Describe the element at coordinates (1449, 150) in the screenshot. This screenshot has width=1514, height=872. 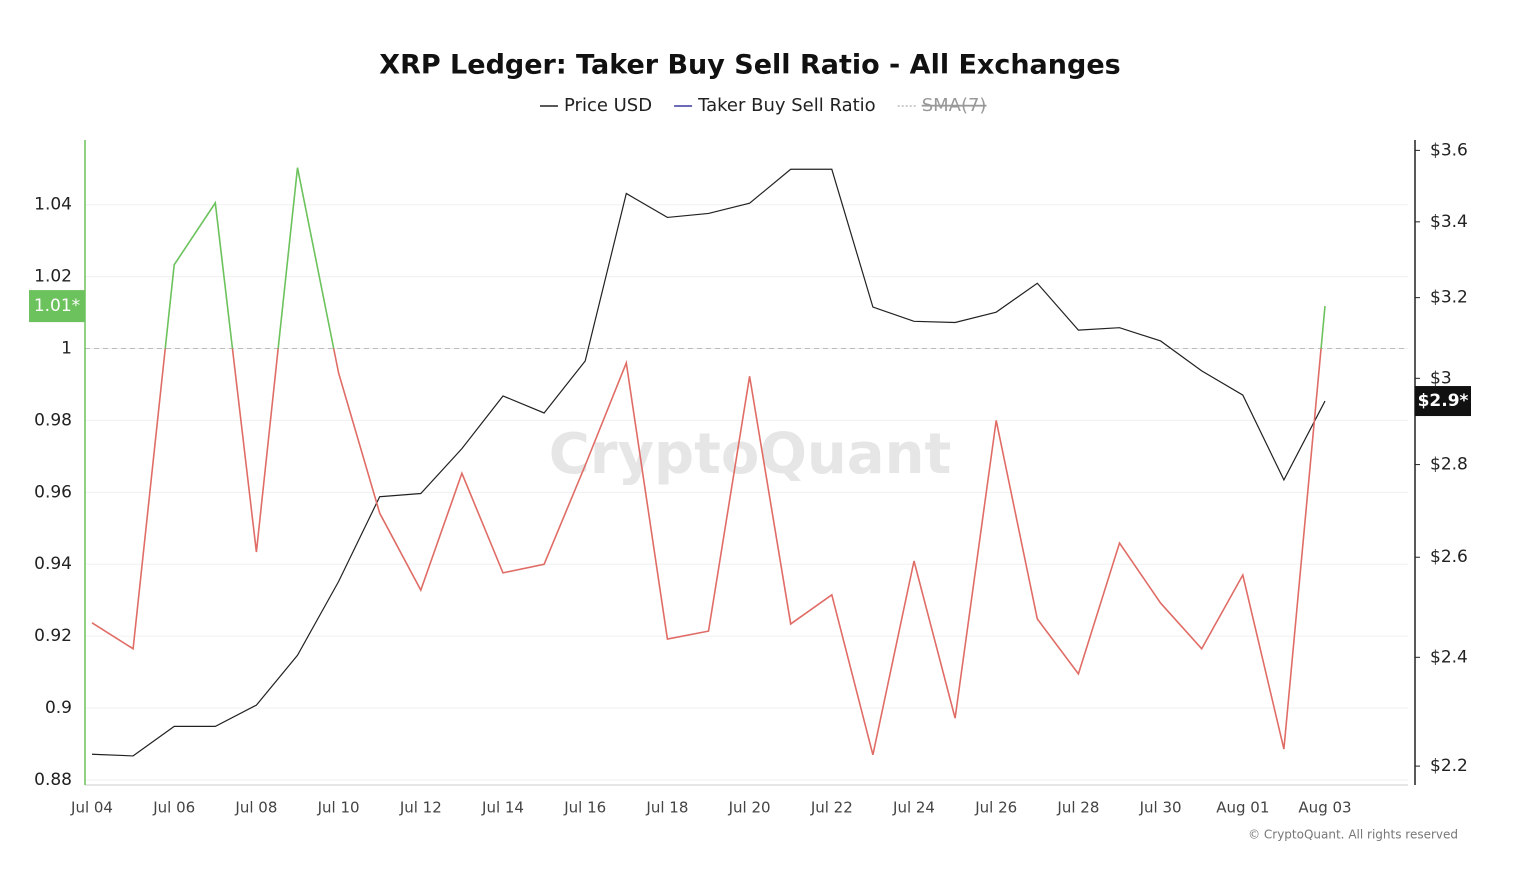
I see `y2-tick-label: $3.6` at that location.